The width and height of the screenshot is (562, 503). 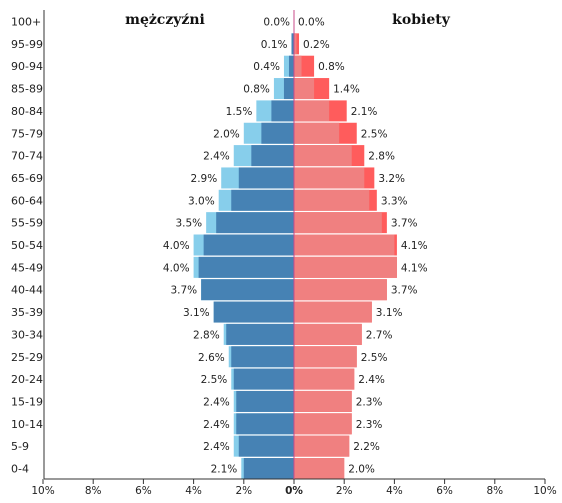 What do you see at coordinates (27, 424) in the screenshot?
I see `age-label-10-14: 10-14` at bounding box center [27, 424].